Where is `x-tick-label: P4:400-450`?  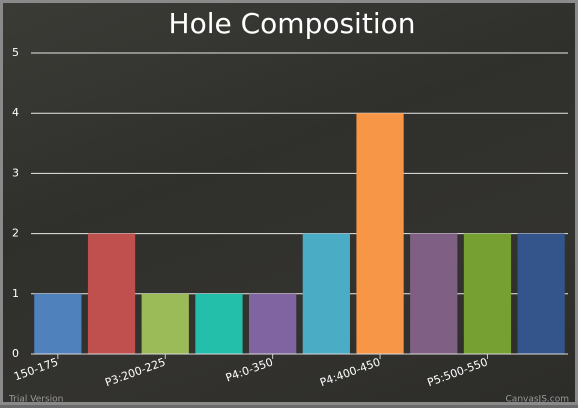 x-tick-label: P4:400-450 is located at coordinates (350, 372).